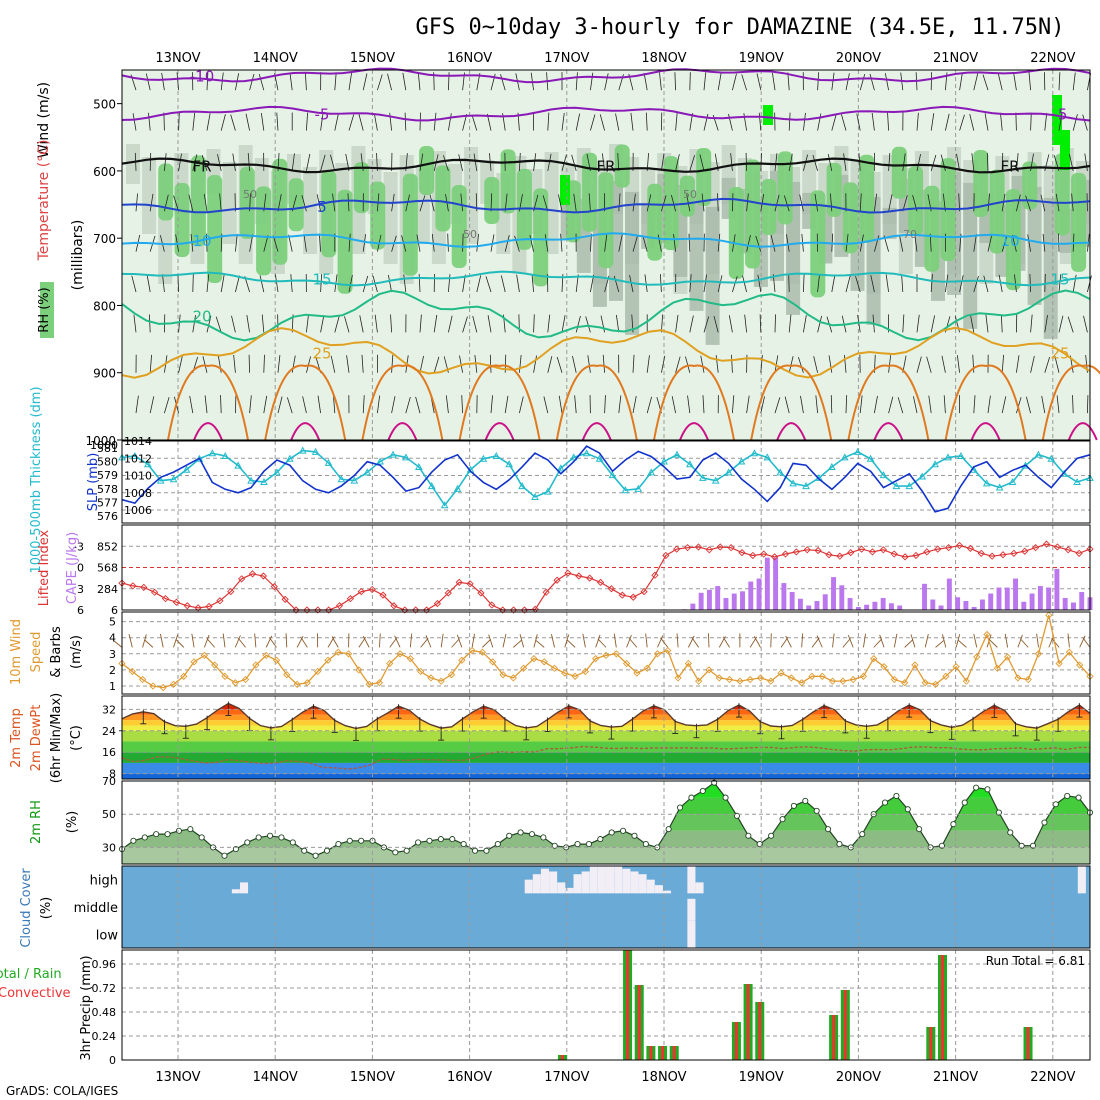 Image resolution: width=1100 pixels, height=1100 pixels. What do you see at coordinates (606, 737) in the screenshot?
I see `temp2m-frame` at bounding box center [606, 737].